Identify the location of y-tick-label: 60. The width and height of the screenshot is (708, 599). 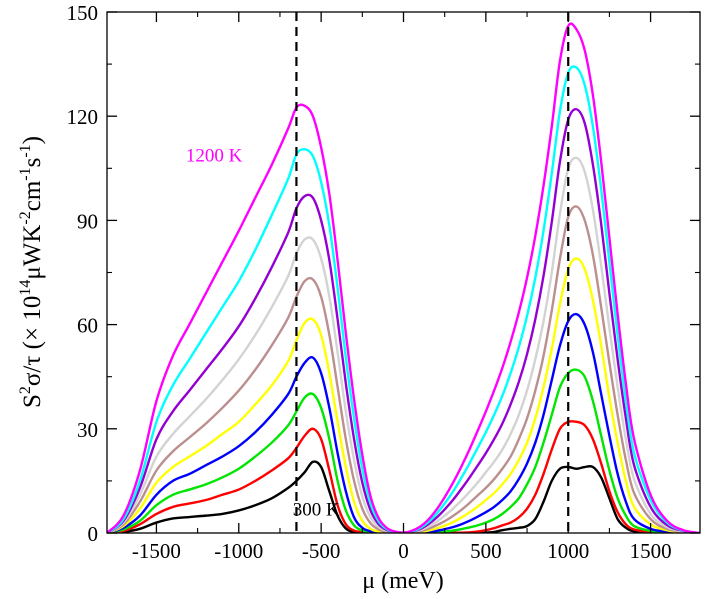
(87, 326).